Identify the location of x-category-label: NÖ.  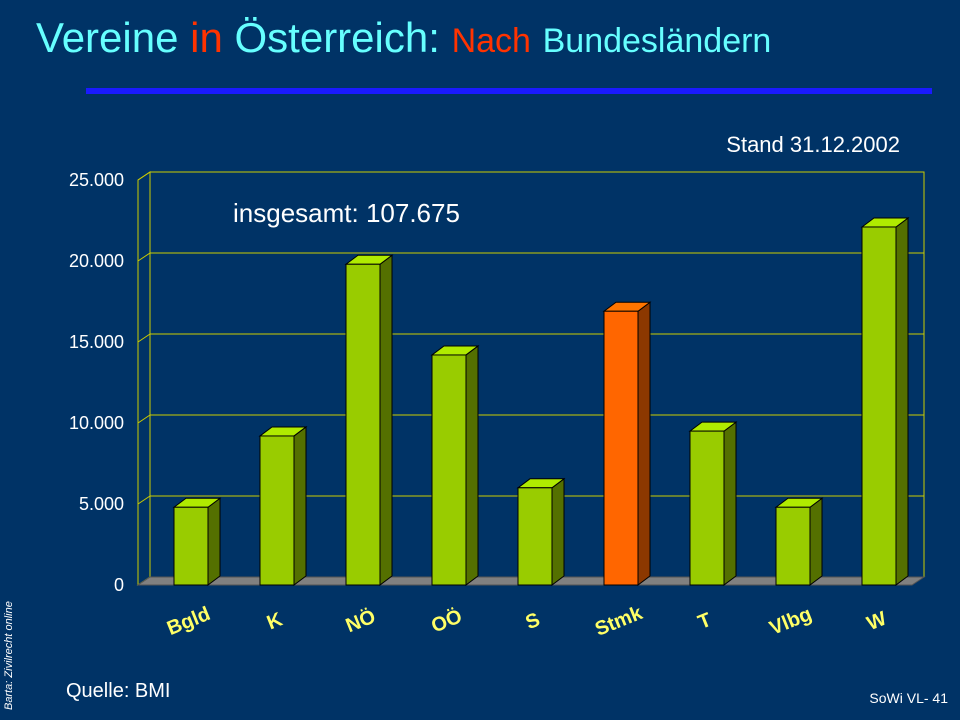
(360, 621).